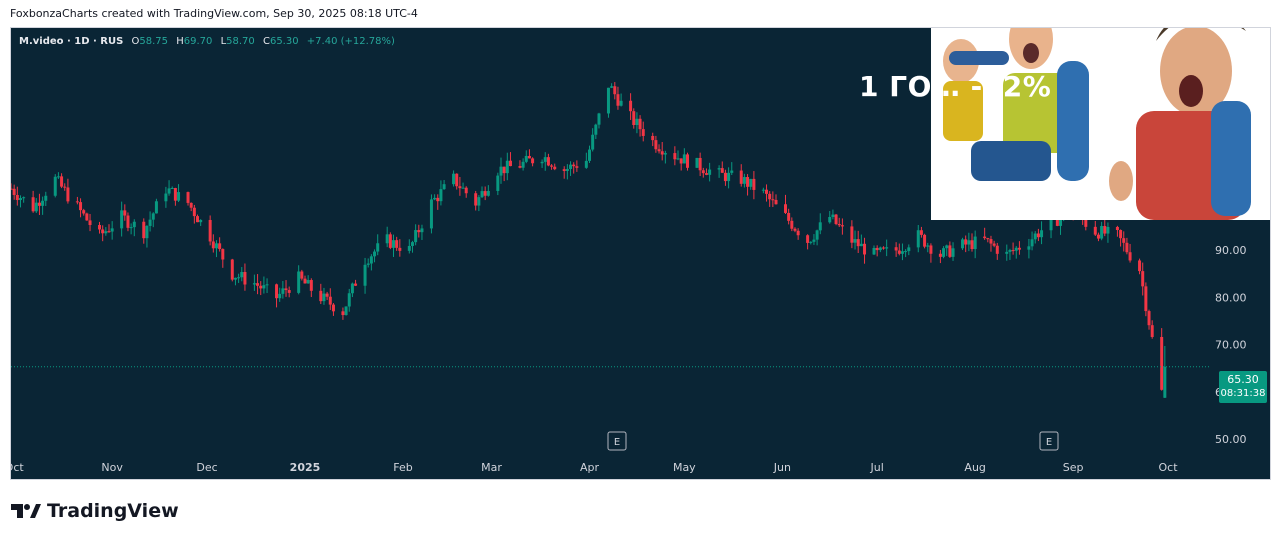 This screenshot has width=1281, height=541. What do you see at coordinates (1100, 124) in the screenshot?
I see `meme-overlay-image` at bounding box center [1100, 124].